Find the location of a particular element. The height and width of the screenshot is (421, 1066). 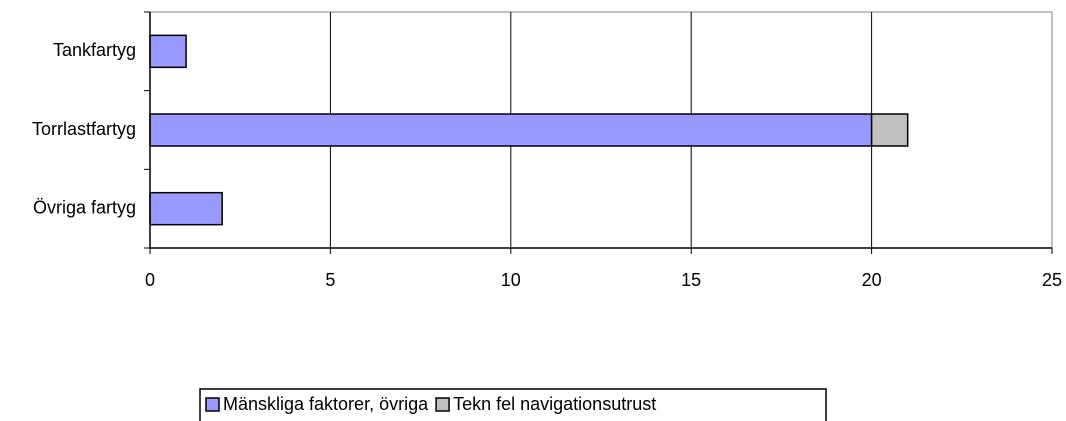

legend-box is located at coordinates (513, 404).